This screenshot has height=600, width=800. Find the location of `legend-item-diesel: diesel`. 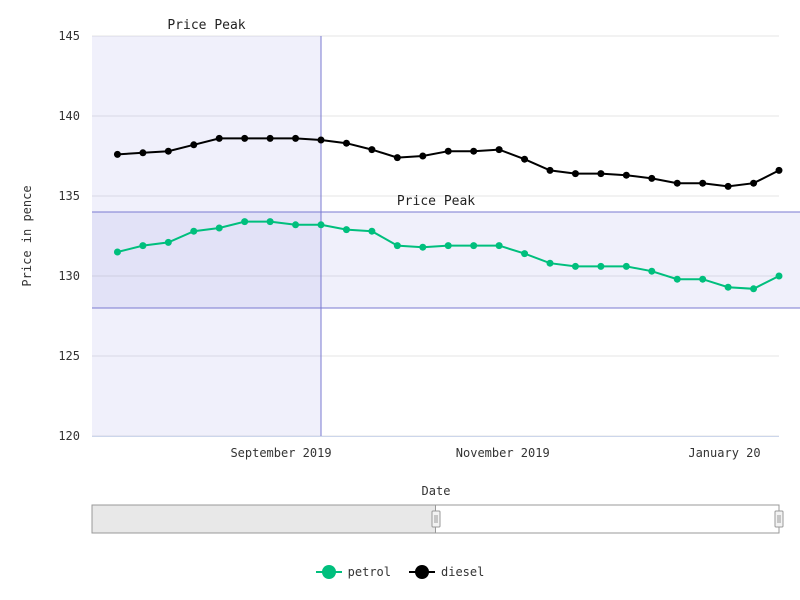

legend-item-diesel: diesel is located at coordinates (446, 572).